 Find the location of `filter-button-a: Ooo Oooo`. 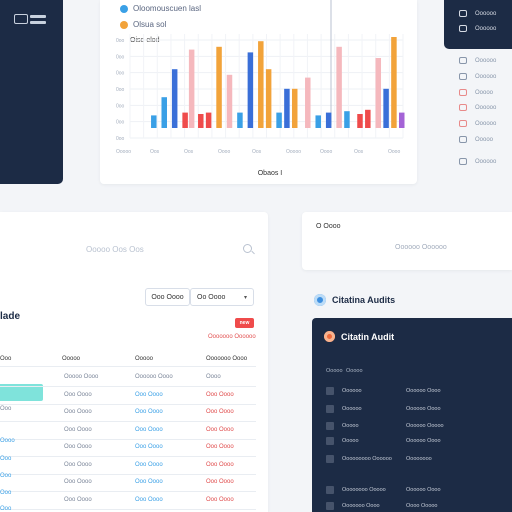

filter-button-a: Ooo Oooo is located at coordinates (167, 297).